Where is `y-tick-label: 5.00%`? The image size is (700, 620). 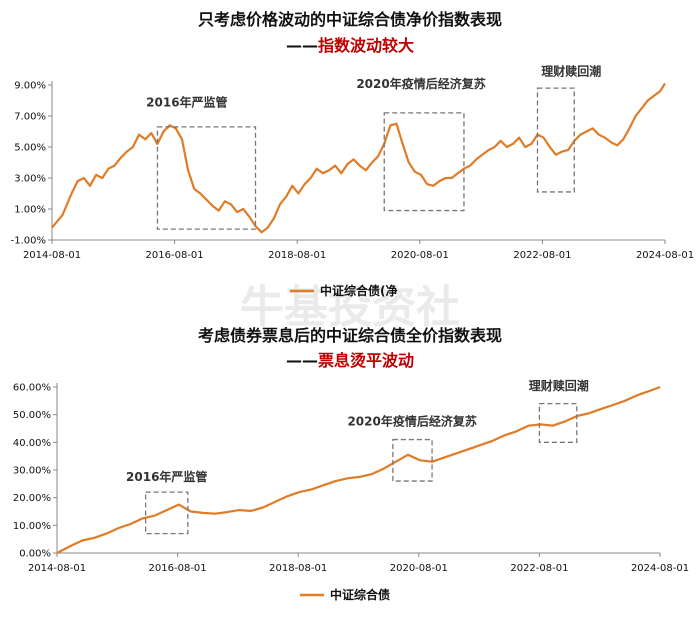
y-tick-label: 5.00% is located at coordinates (30, 148).